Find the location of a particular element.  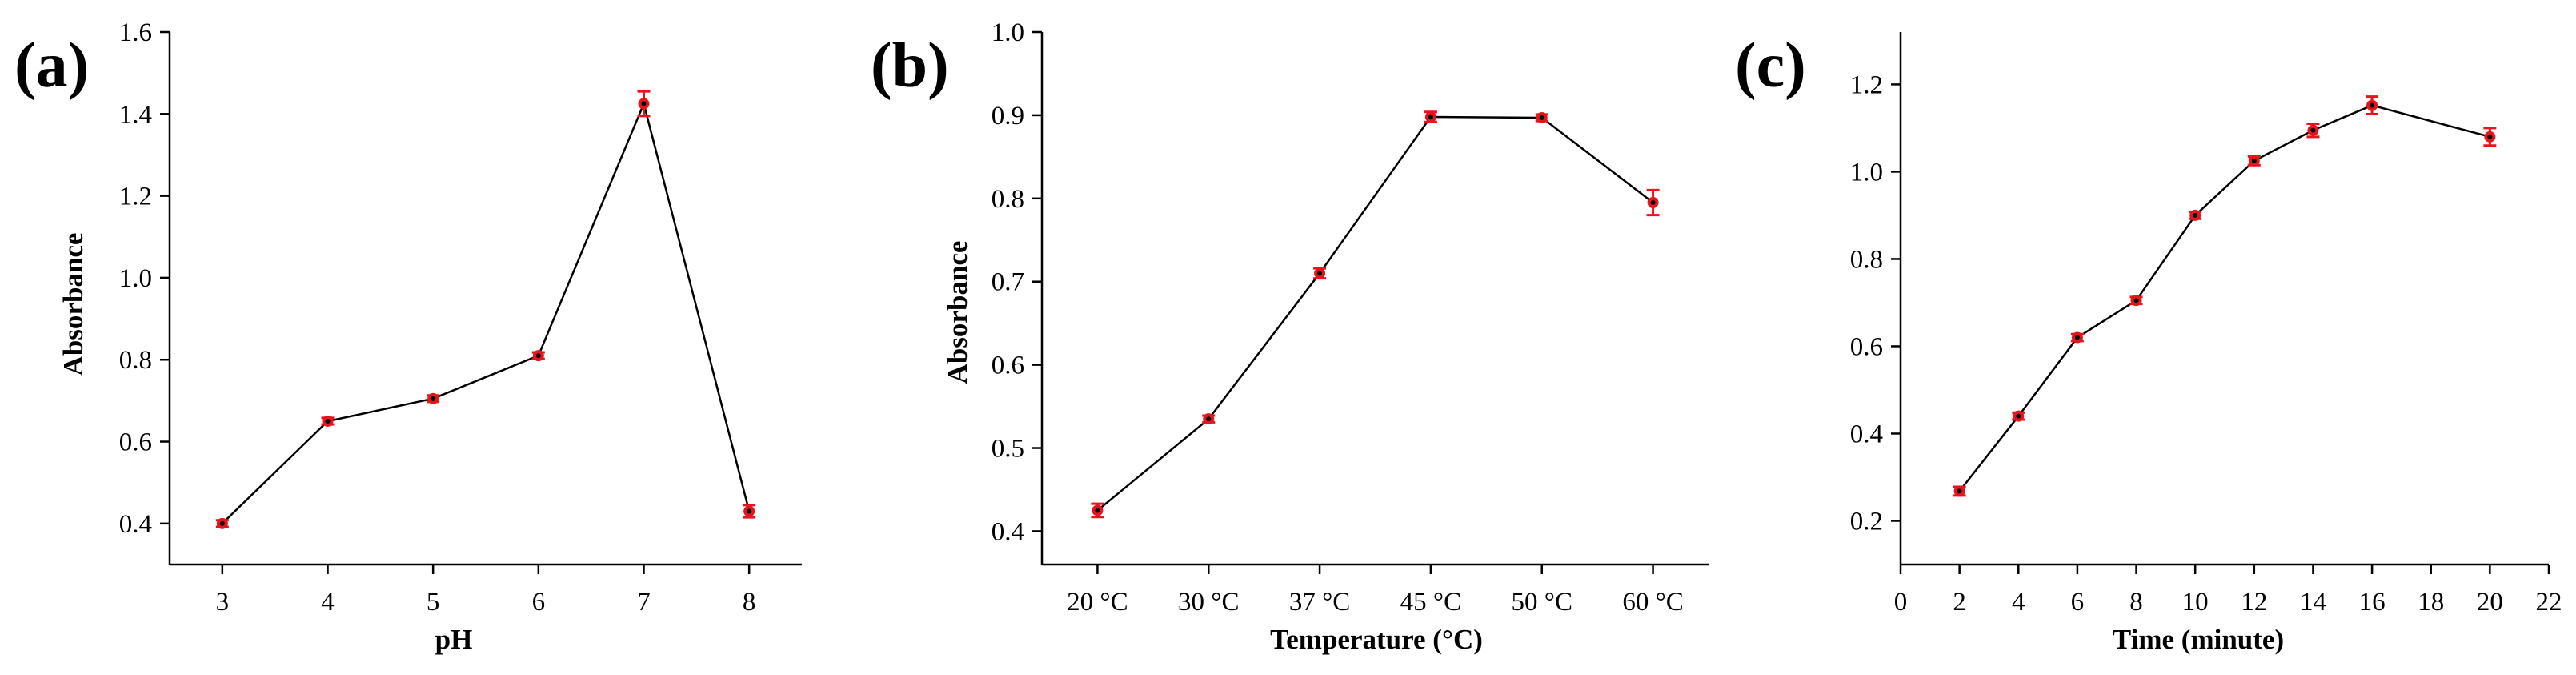

y-axis-title-b: Absorbance is located at coordinates (957, 312).